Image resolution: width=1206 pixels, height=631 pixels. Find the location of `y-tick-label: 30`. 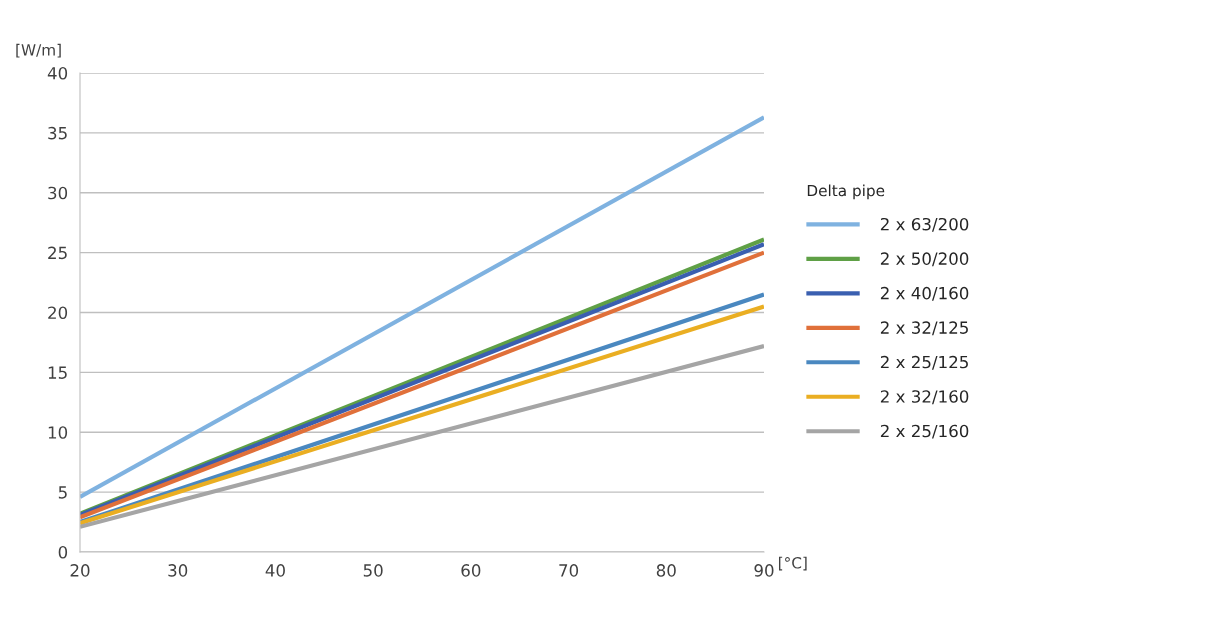

y-tick-label: 30 is located at coordinates (58, 193).